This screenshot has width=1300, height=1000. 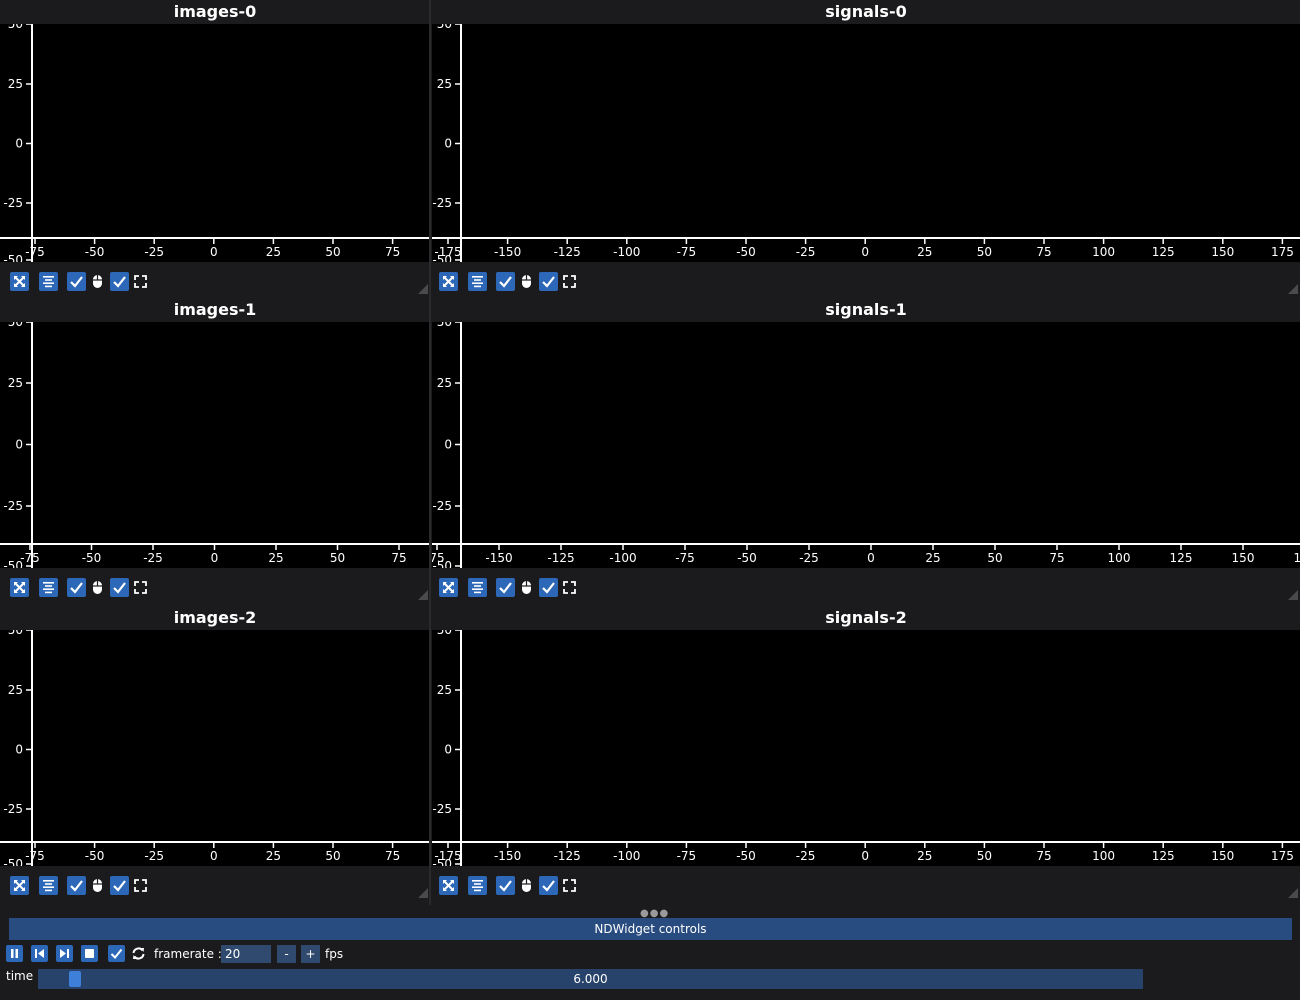 What do you see at coordinates (871, 558) in the screenshot?
I see `x-tick-label: 0` at bounding box center [871, 558].